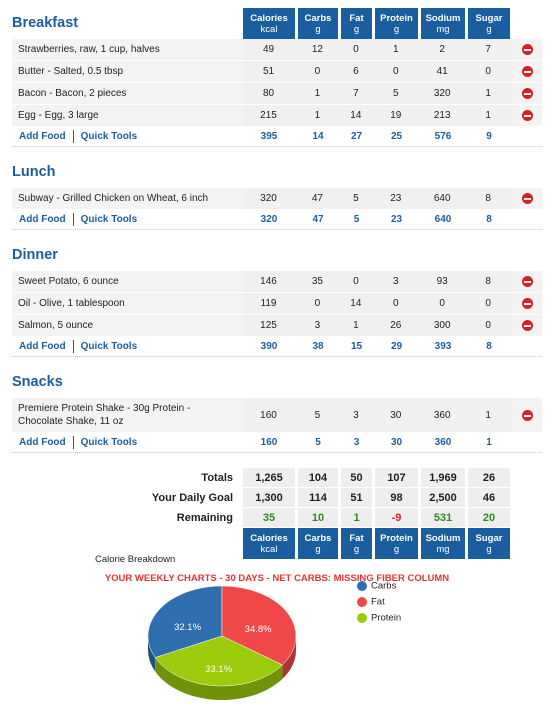 The width and height of the screenshot is (552, 726). What do you see at coordinates (396, 219) in the screenshot?
I see `meal-total: 23` at bounding box center [396, 219].